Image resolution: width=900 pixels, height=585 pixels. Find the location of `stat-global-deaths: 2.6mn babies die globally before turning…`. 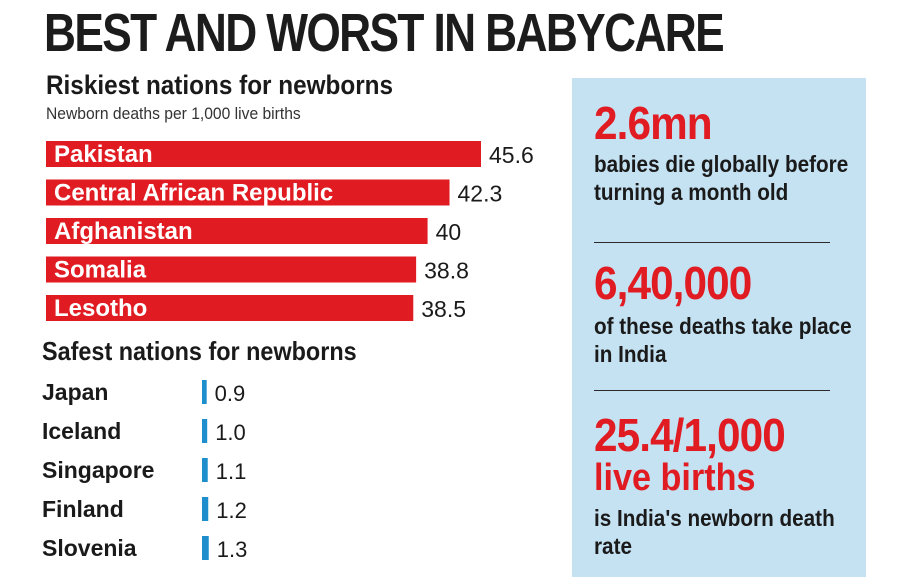

stat-global-deaths: 2.6mn babies die globally before turning… is located at coordinates (724, 153).